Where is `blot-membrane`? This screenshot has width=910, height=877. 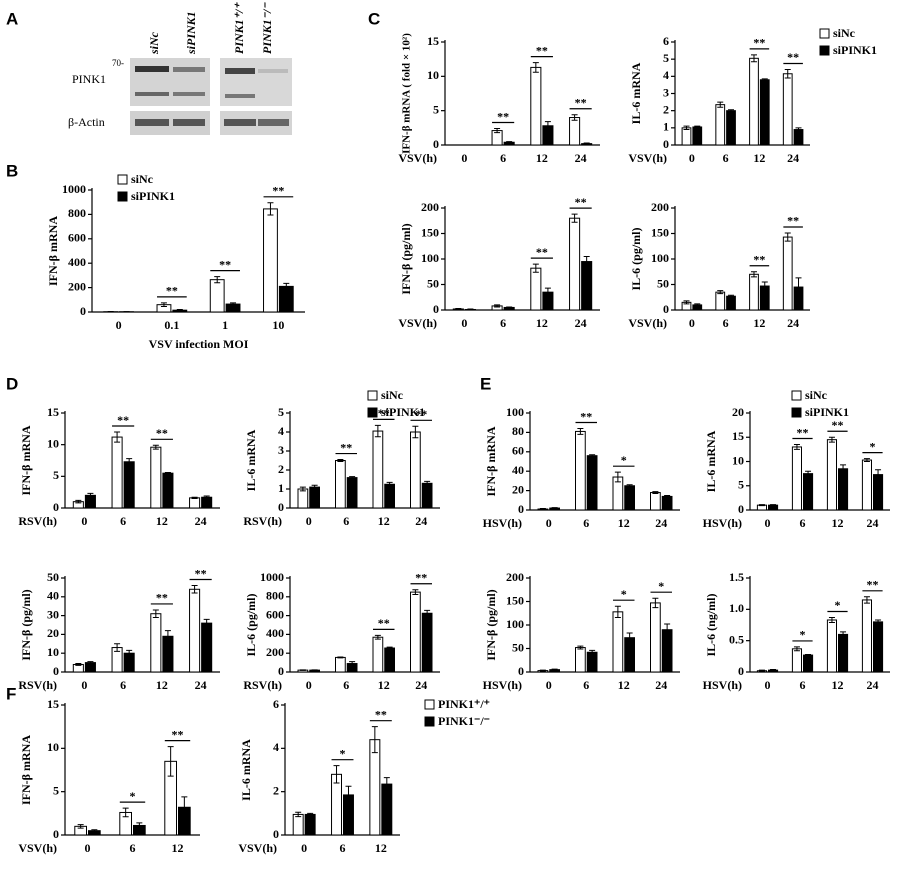
blot-membrane is located at coordinates (256, 82).